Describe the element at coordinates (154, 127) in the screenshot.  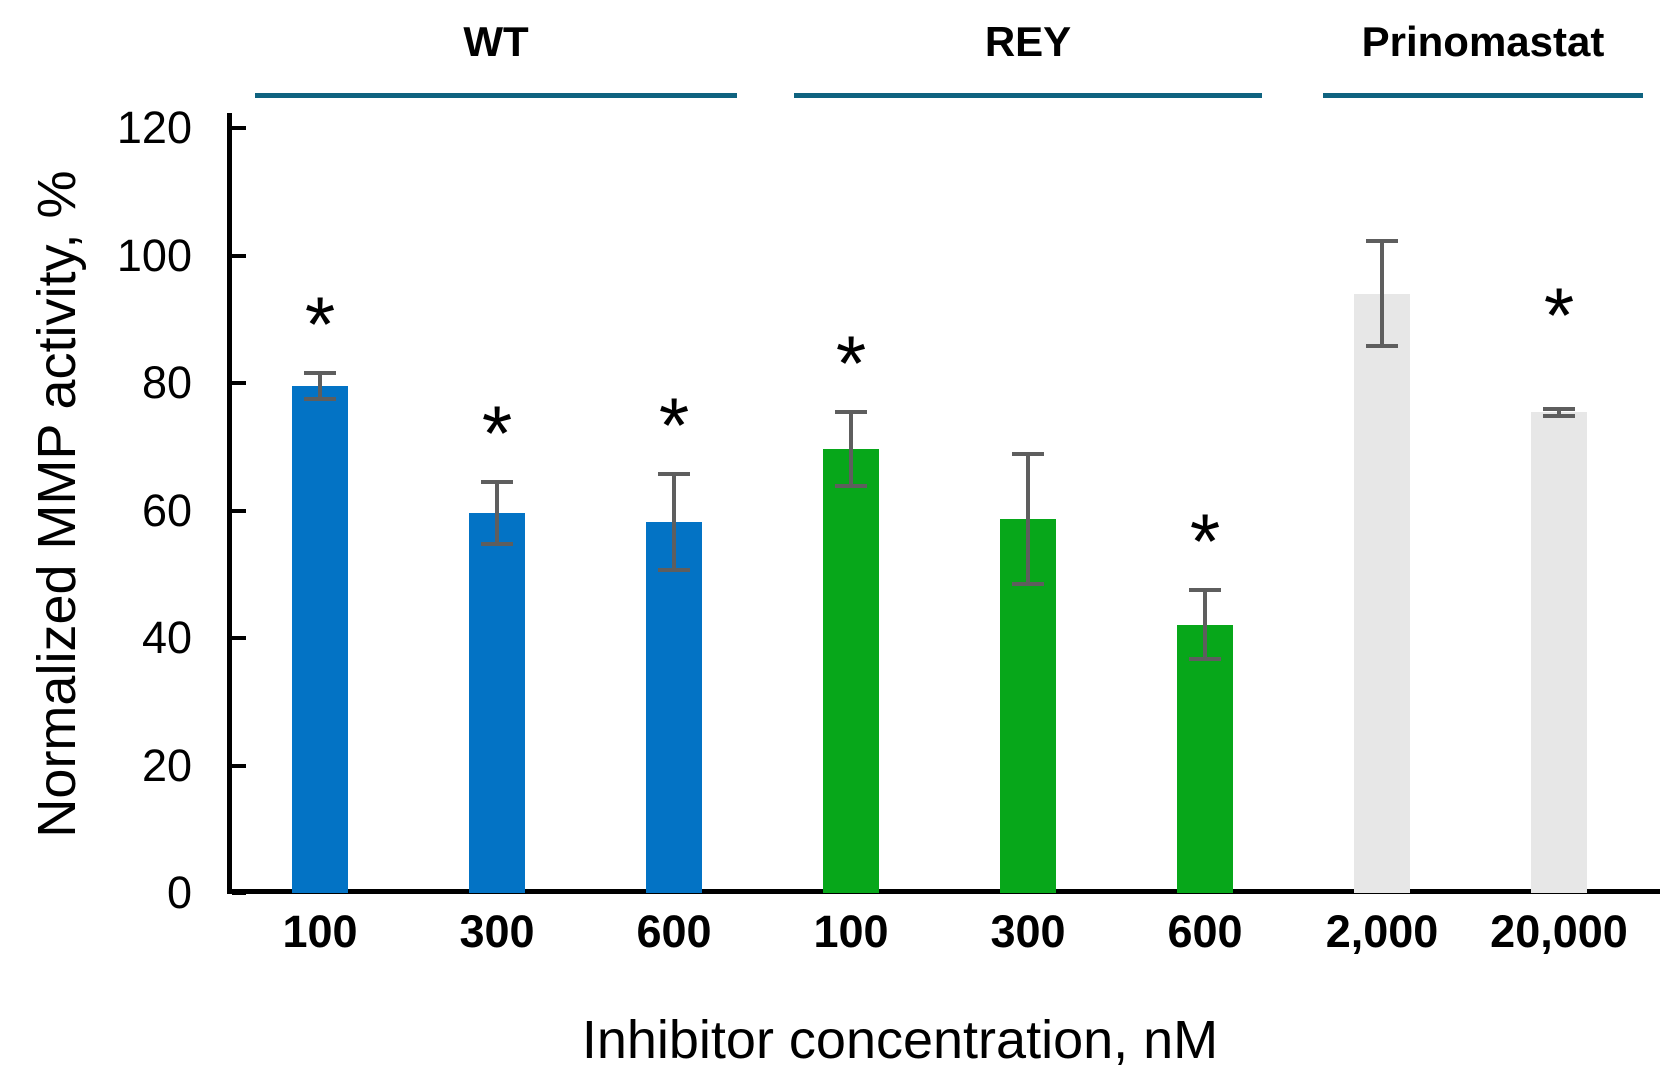
I see `y-tick-label: 120` at that location.